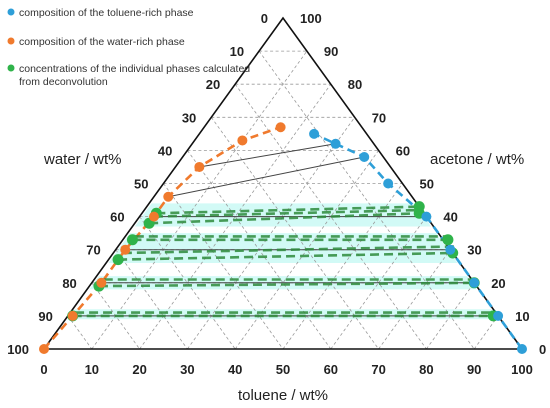 The width and height of the screenshot is (550, 408). I want to click on left-tick-label: 70, so click(93, 250).